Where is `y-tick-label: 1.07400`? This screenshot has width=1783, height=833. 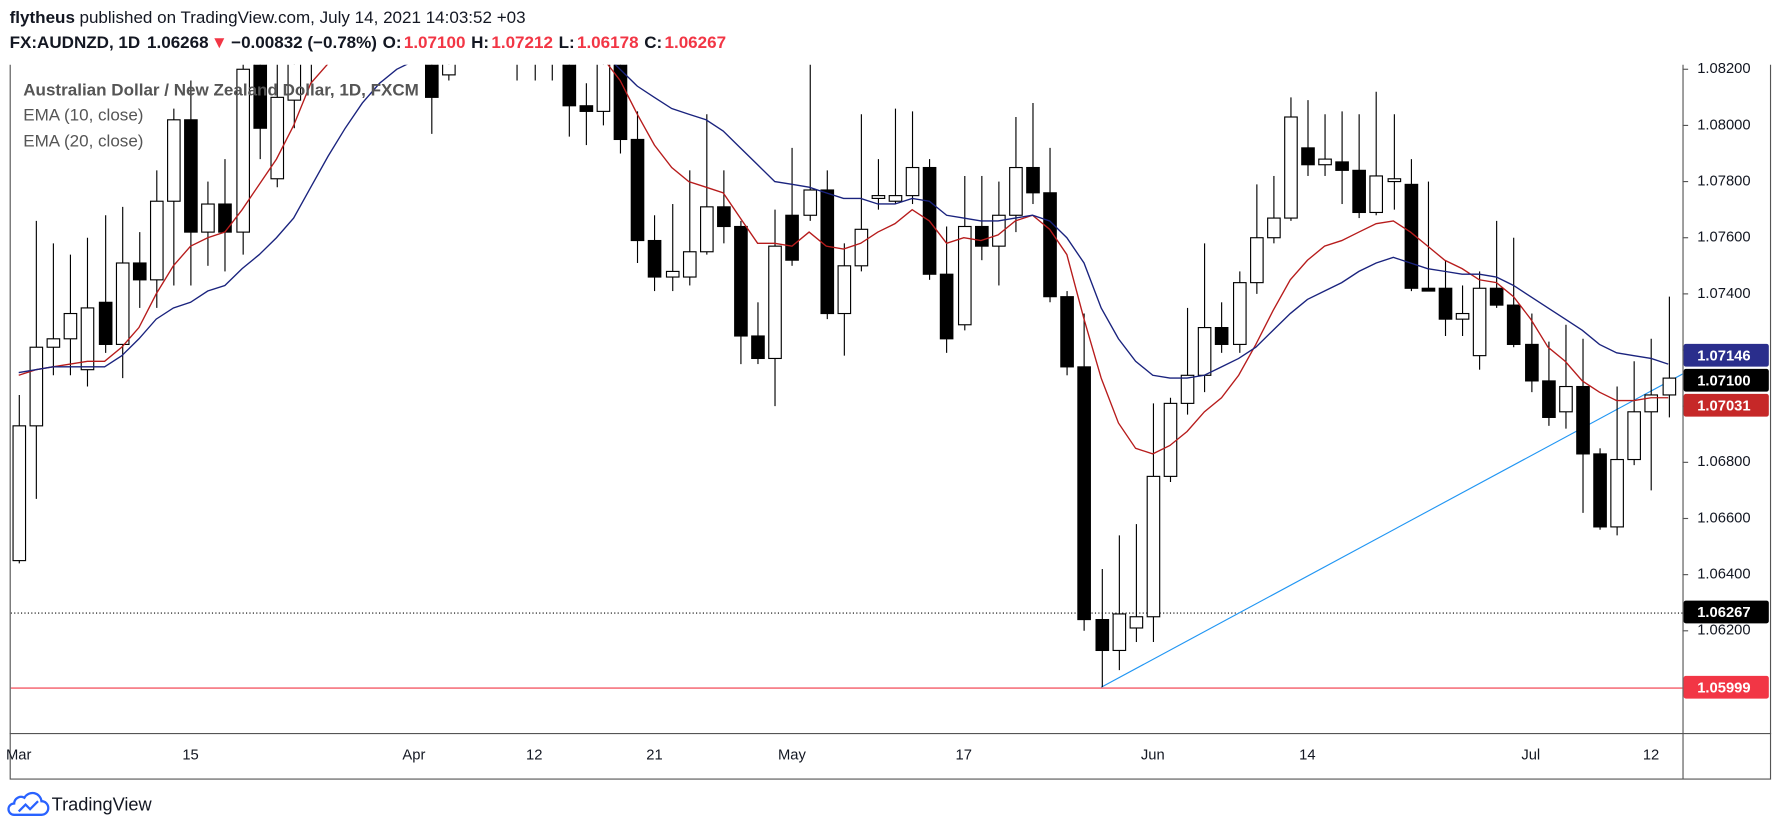 y-tick-label: 1.07400 is located at coordinates (1723, 294).